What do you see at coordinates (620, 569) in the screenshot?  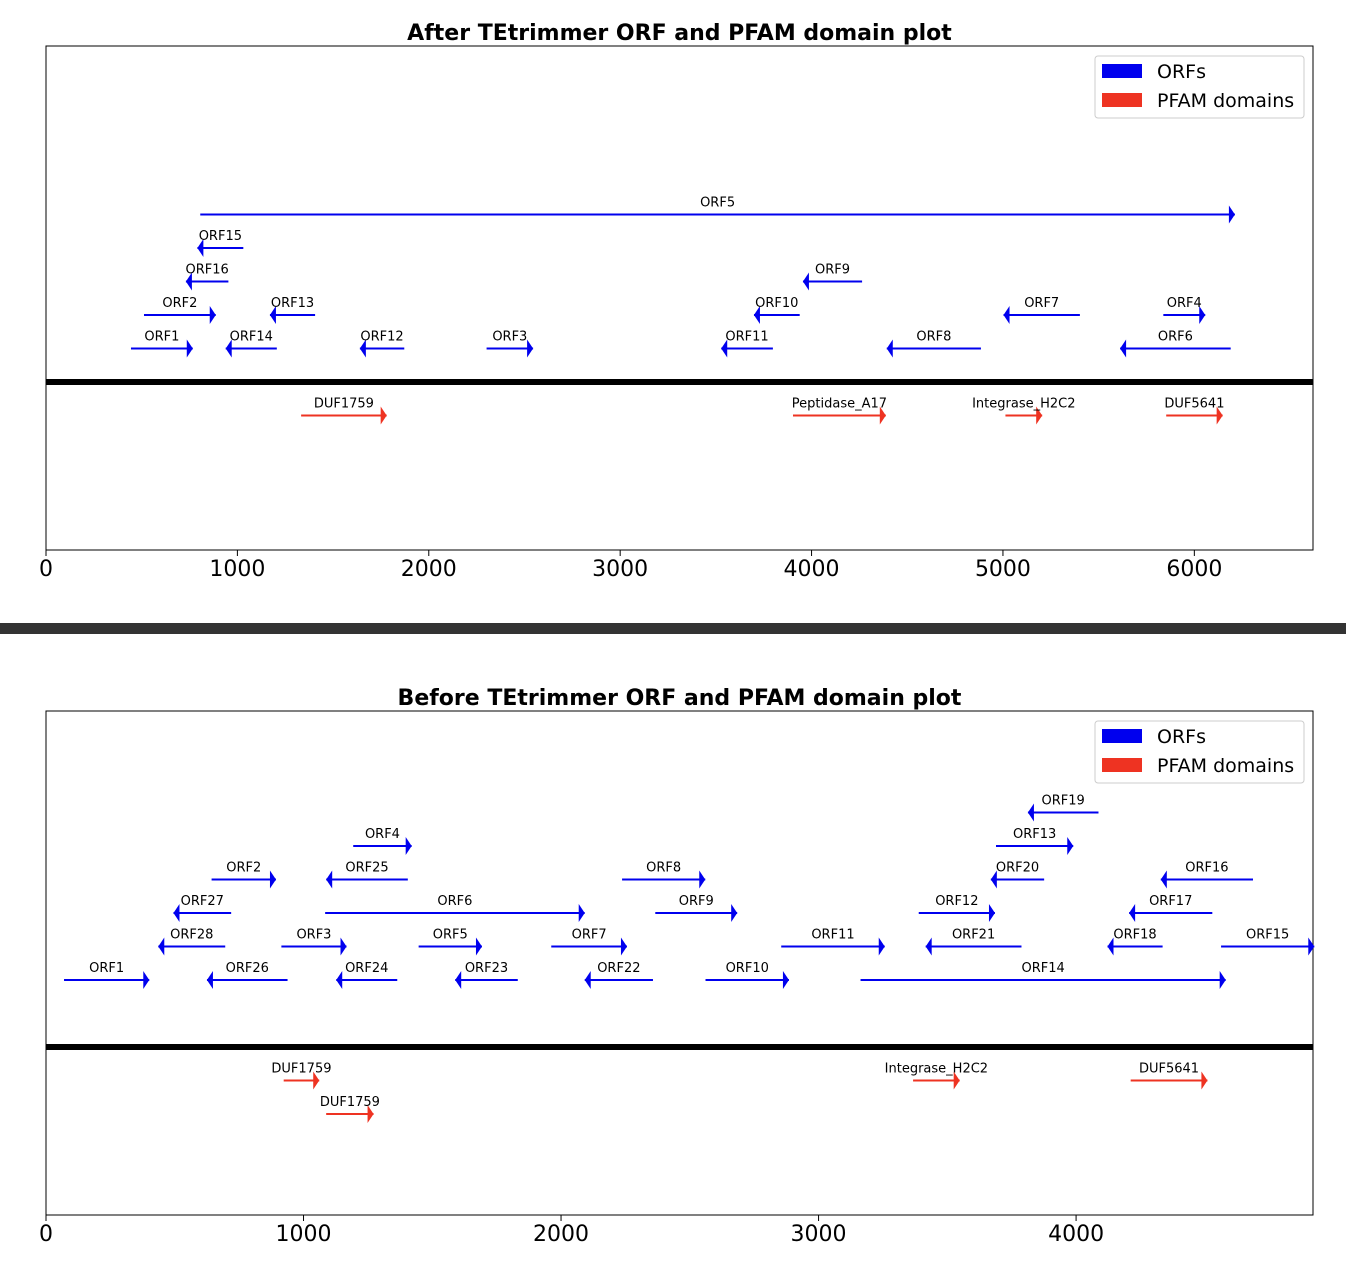 I see `x-tick-label: 3000` at bounding box center [620, 569].